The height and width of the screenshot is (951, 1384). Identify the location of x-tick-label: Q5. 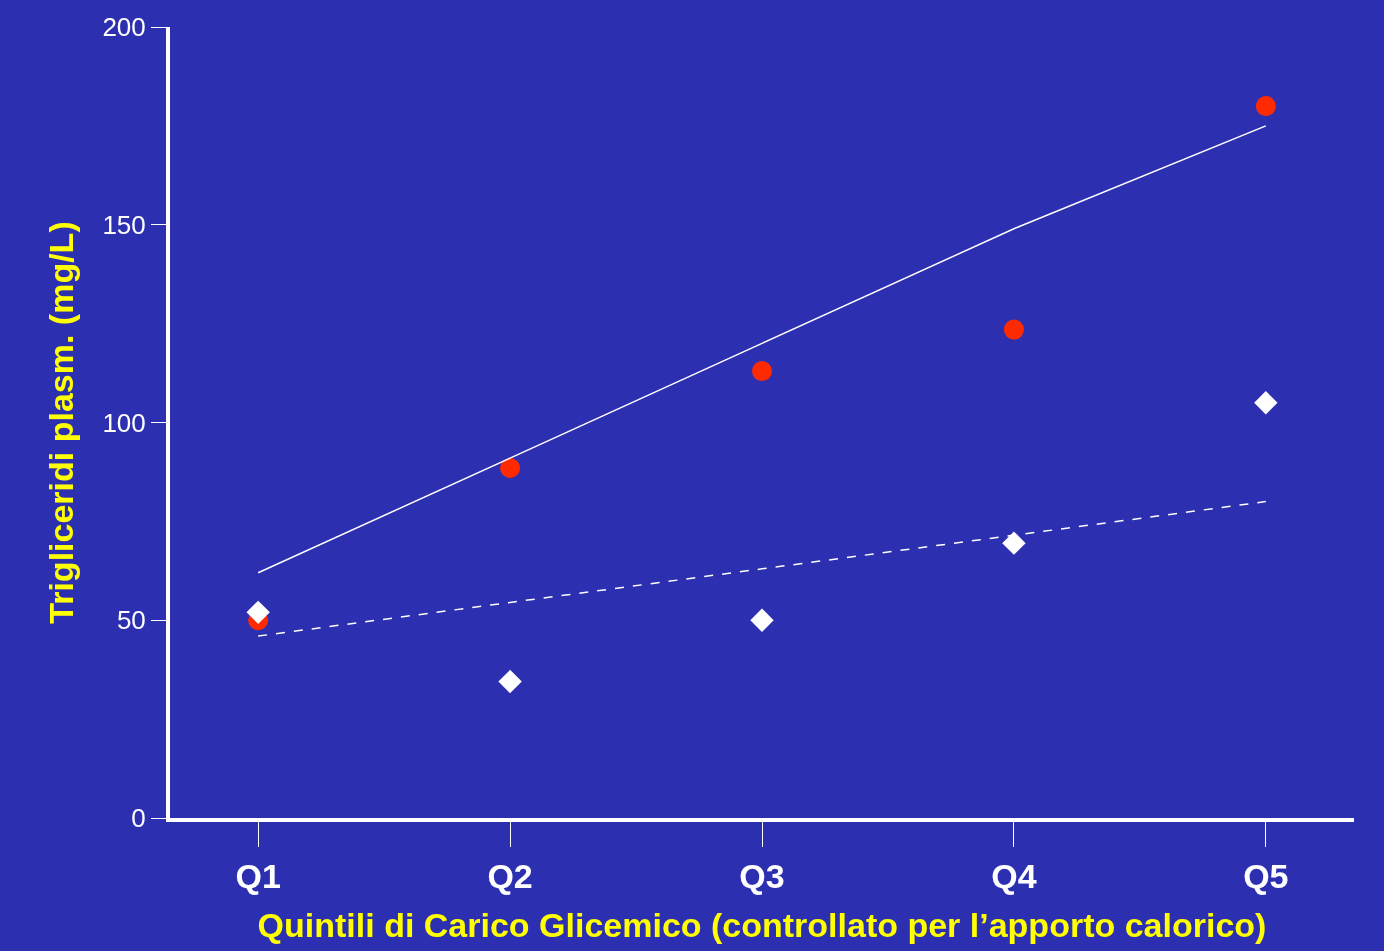
(1266, 875).